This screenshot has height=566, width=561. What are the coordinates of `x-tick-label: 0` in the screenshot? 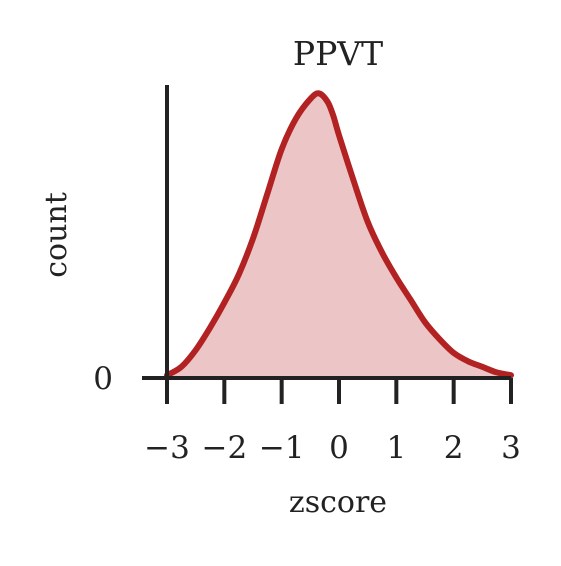 It's located at (339, 448).